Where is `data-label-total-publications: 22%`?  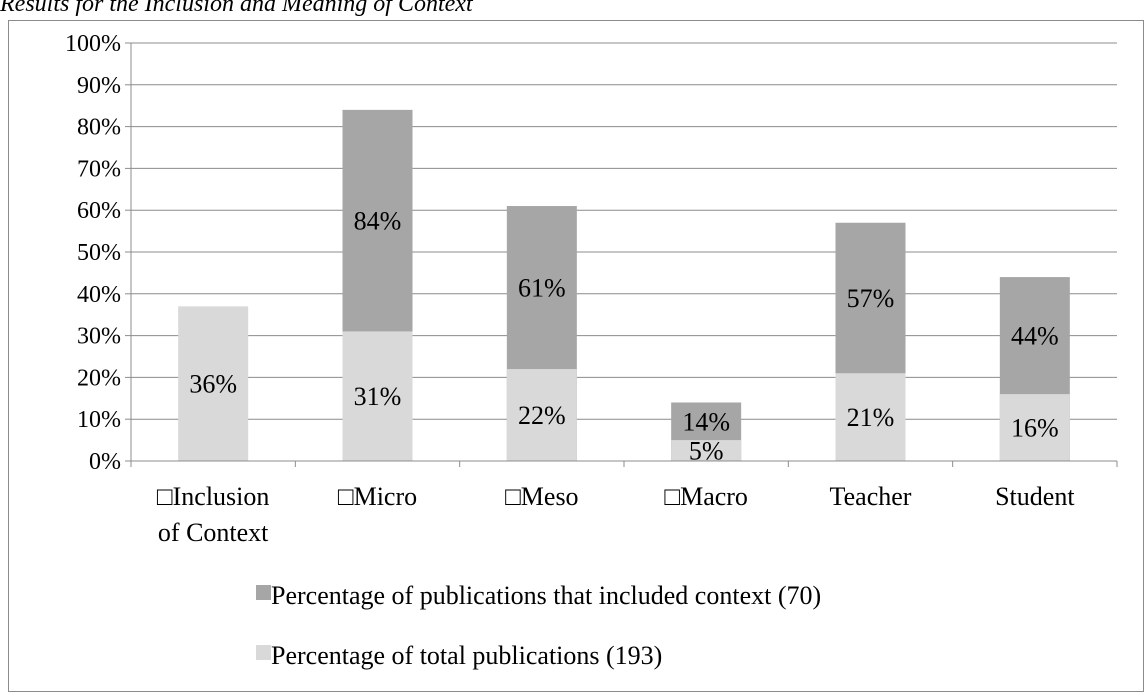
data-label-total-publications: 22% is located at coordinates (542, 415).